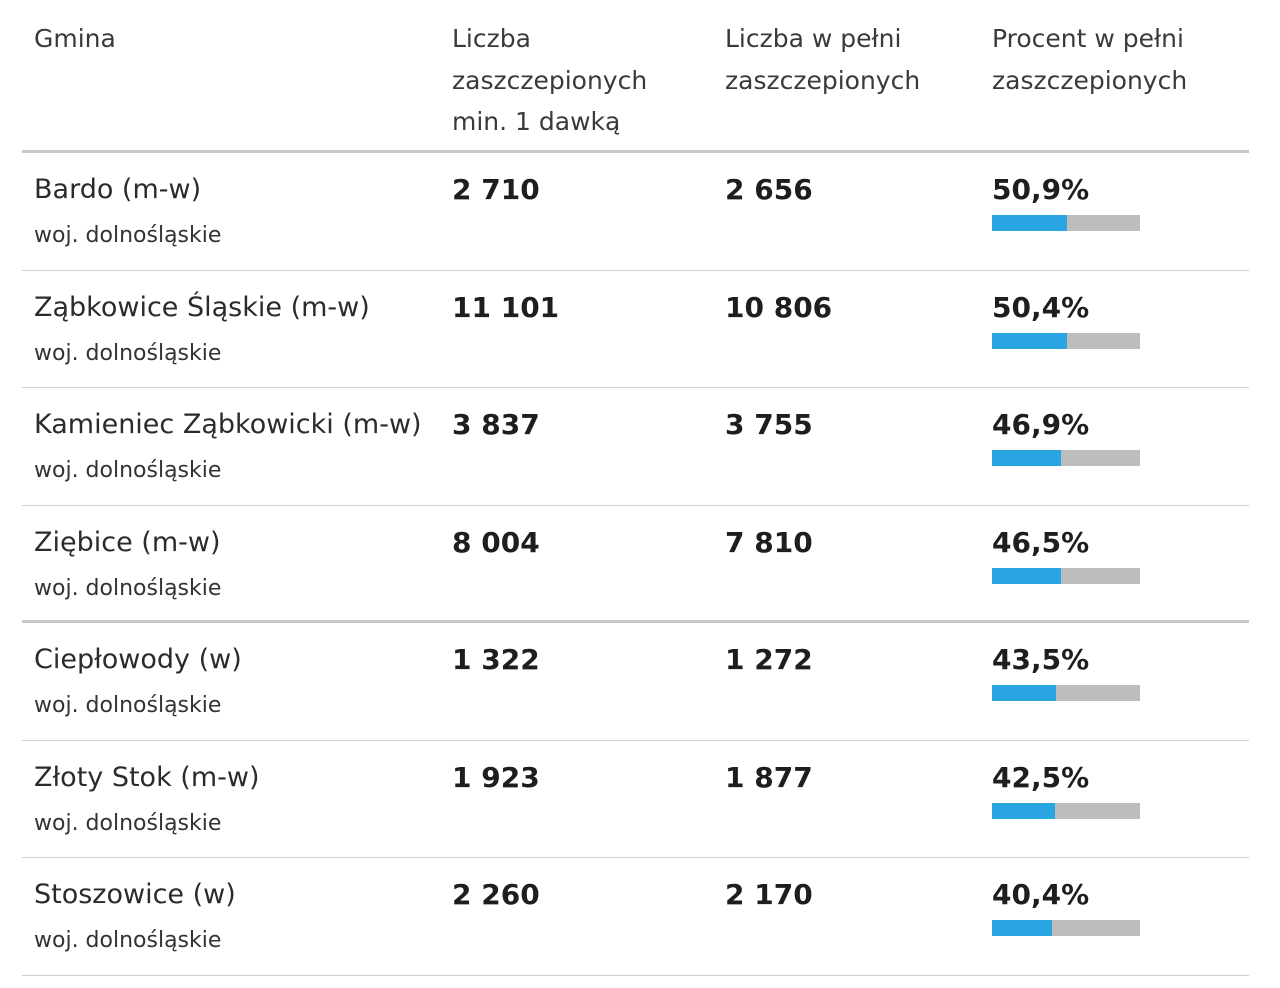  What do you see at coordinates (506, 307) in the screenshot?
I see `row-dose1: 11 101` at bounding box center [506, 307].